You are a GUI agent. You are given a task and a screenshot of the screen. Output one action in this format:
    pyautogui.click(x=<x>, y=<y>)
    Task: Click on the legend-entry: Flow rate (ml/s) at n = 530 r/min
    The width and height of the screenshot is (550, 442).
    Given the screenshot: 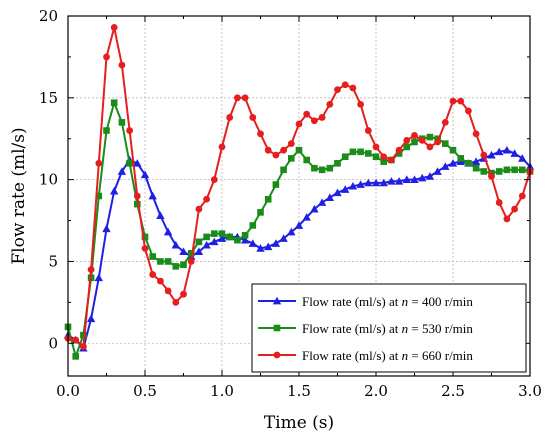 What is the action you would take?
    pyautogui.click(x=387, y=328)
    